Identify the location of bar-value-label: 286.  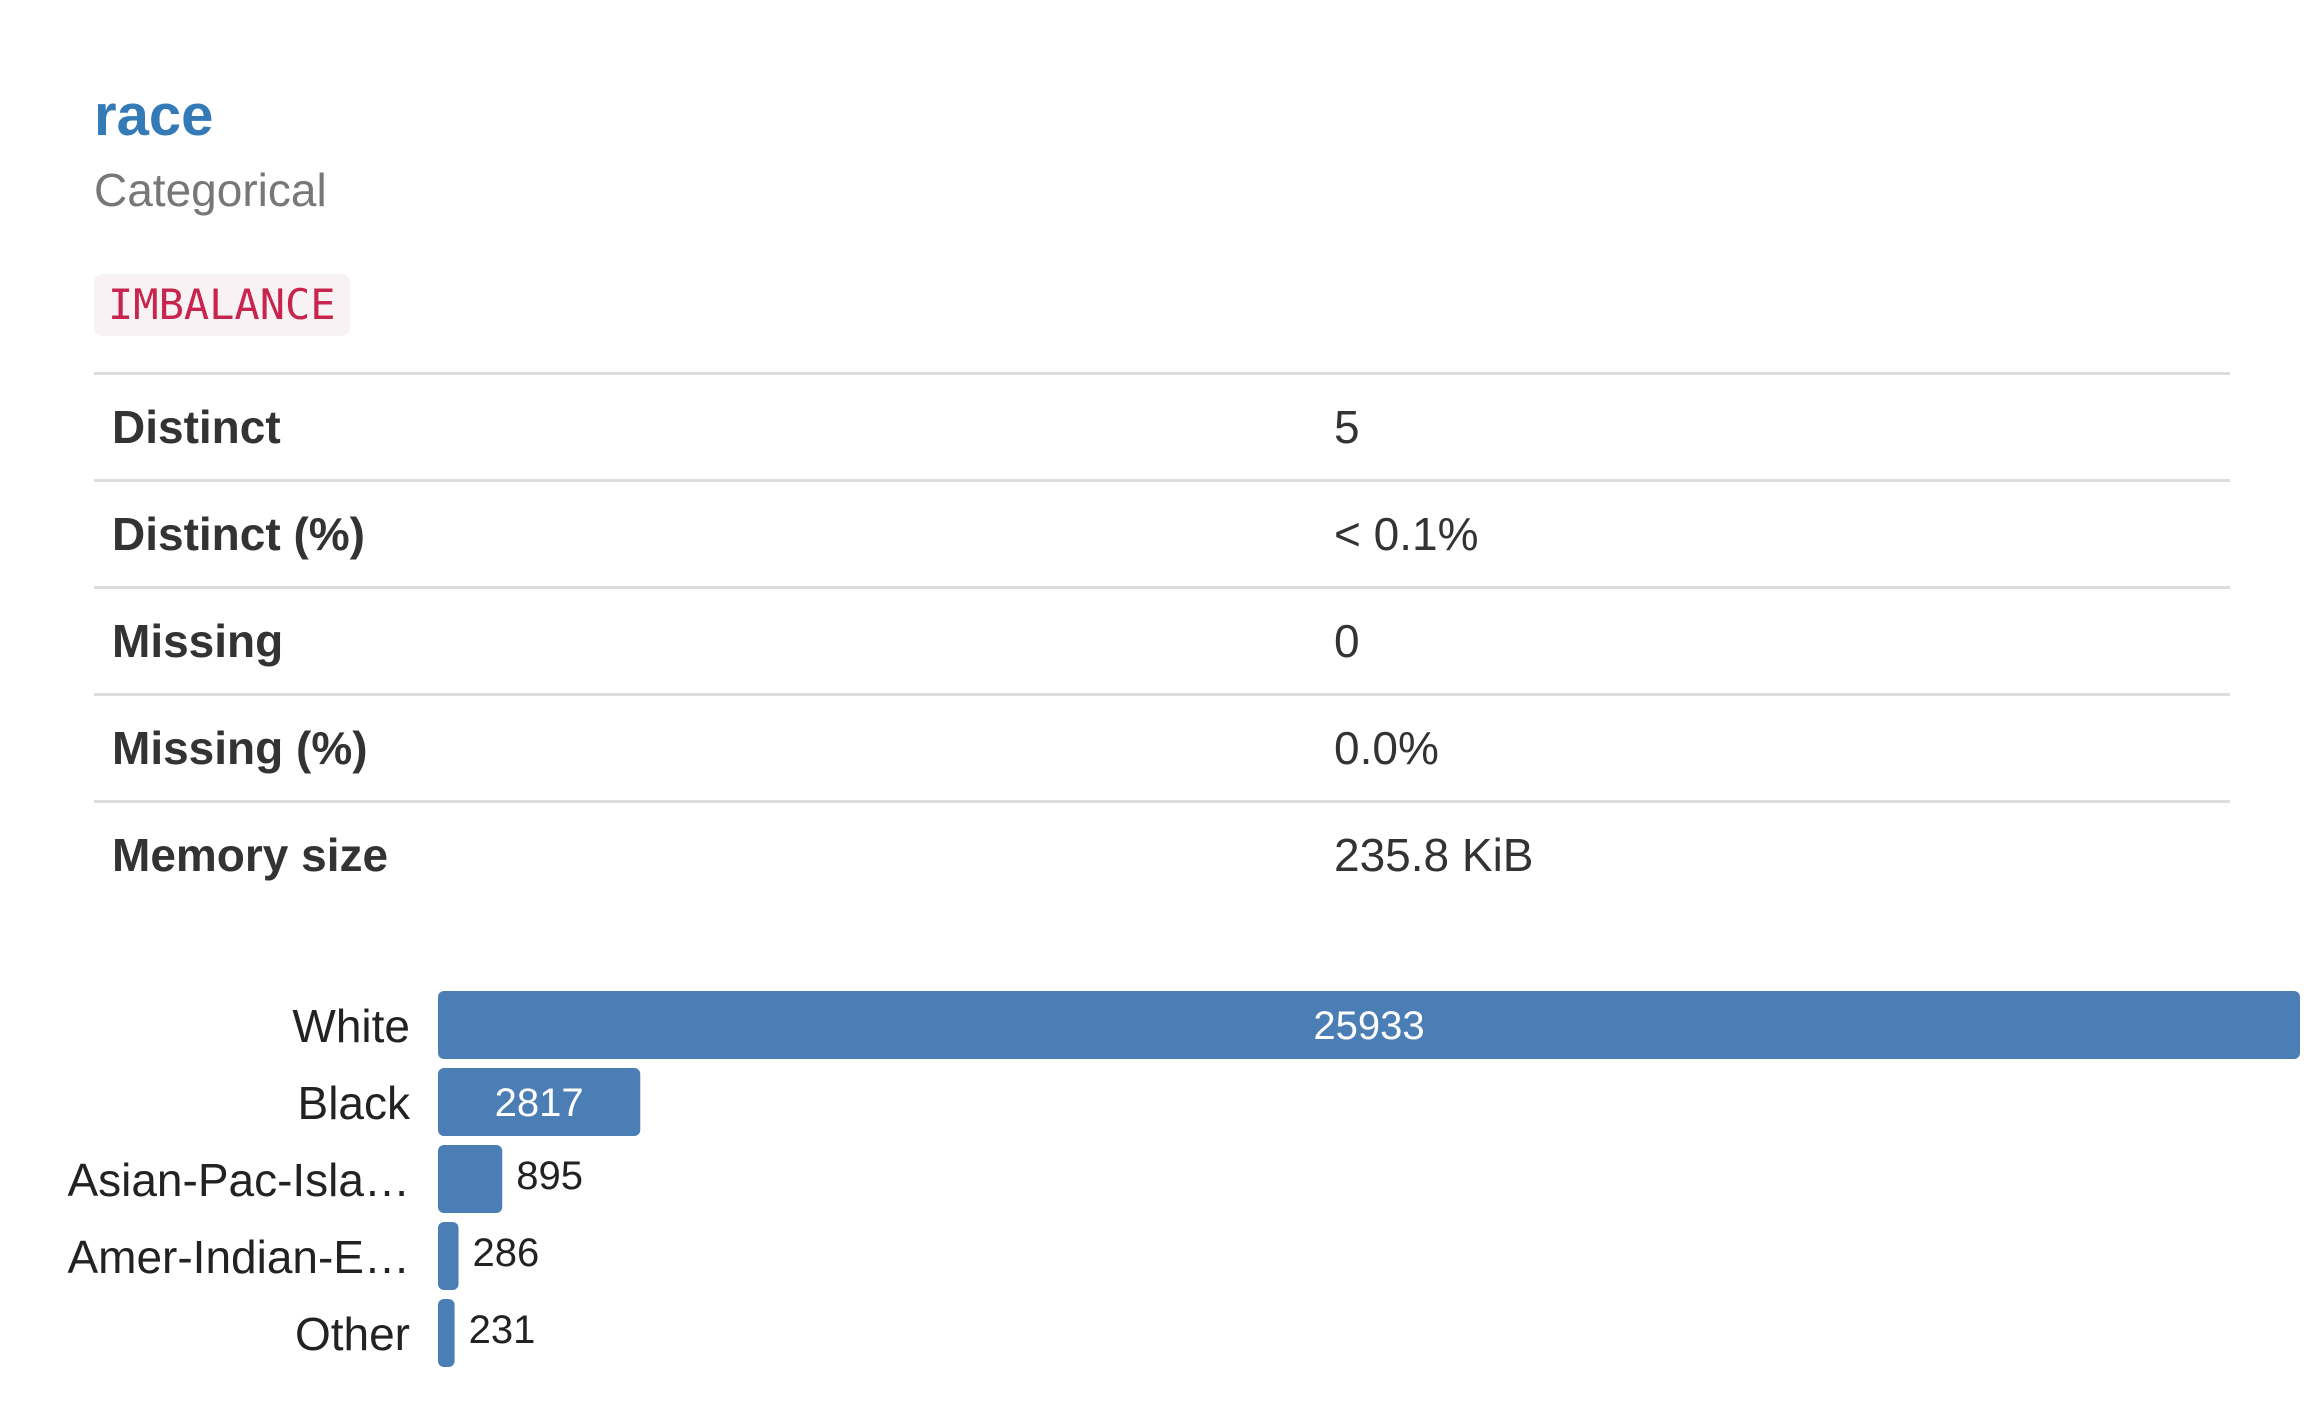
(506, 1253).